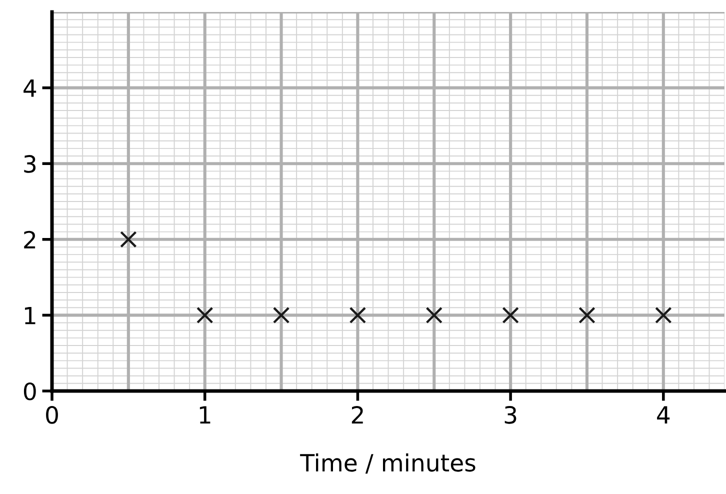  What do you see at coordinates (52, 415) in the screenshot?
I see `x-tick-label: 0` at bounding box center [52, 415].